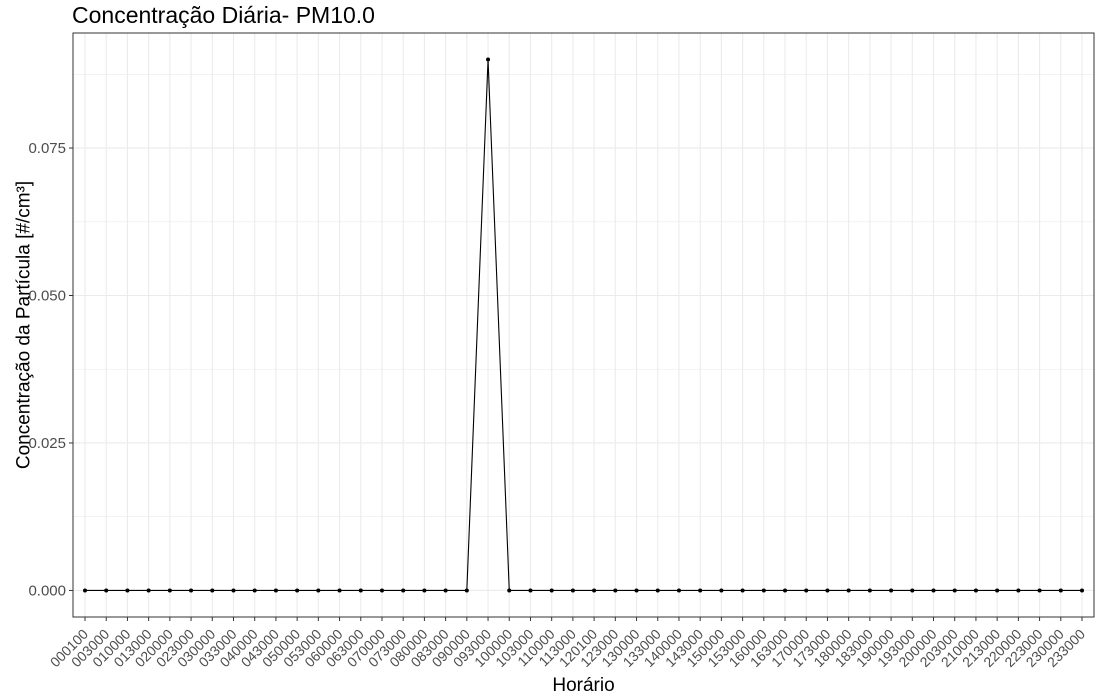 The image size is (1100, 700). Describe the element at coordinates (47, 443) in the screenshot. I see `y-tick-label: 0.025` at that location.